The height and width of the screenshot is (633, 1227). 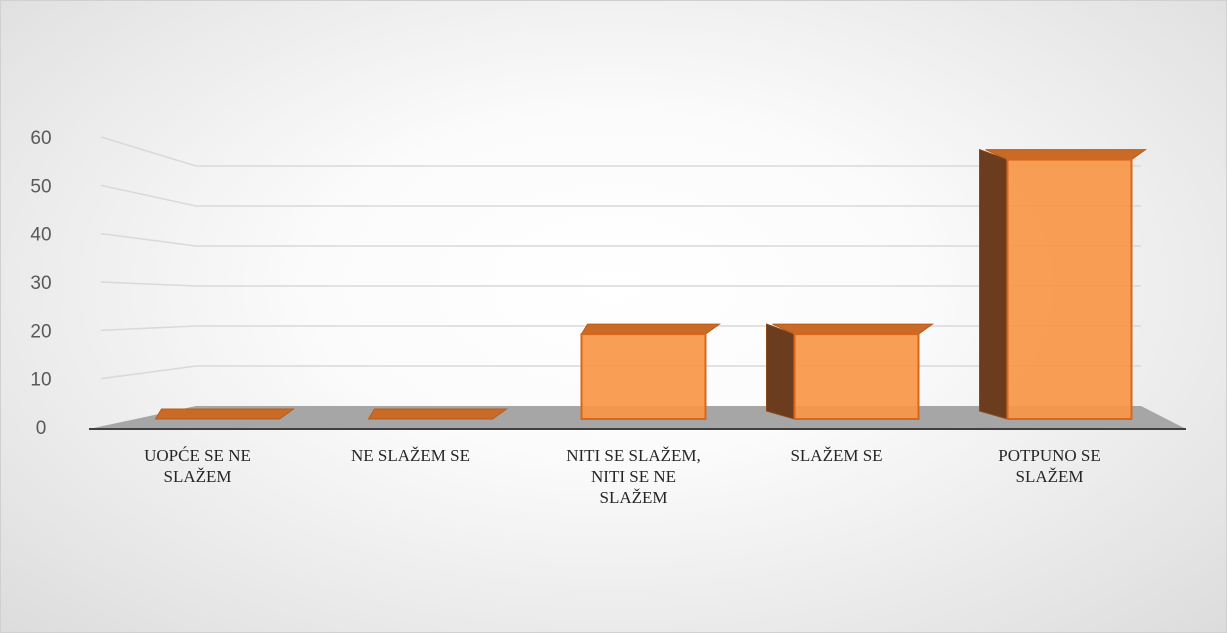 What do you see at coordinates (1049, 466) in the screenshot?
I see `x-tick-label: POTPUNO SE SLAŽEM` at bounding box center [1049, 466].